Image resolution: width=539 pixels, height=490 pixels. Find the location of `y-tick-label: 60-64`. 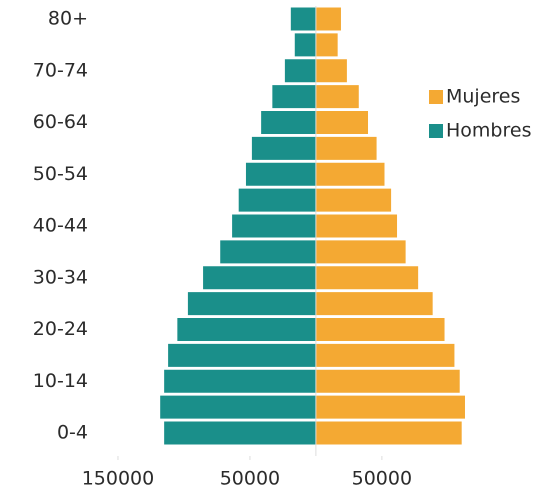

y-tick-label: 60-64 is located at coordinates (60, 122).